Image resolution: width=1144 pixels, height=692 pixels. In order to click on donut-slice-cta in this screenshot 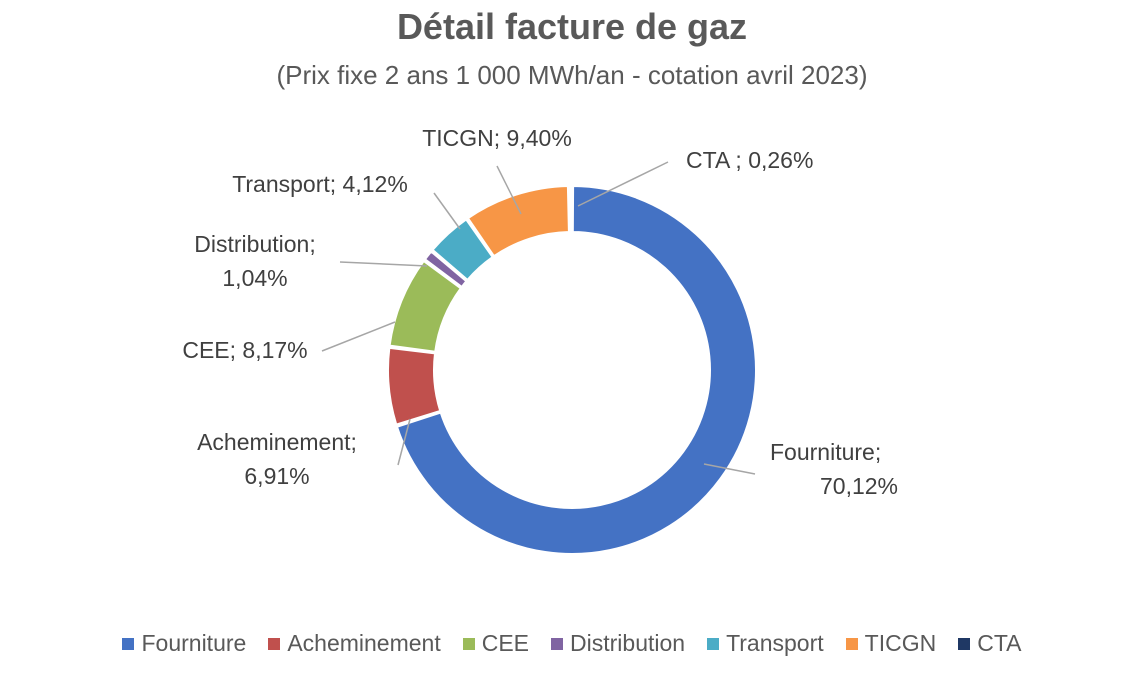, I will do `click(571, 209)`.